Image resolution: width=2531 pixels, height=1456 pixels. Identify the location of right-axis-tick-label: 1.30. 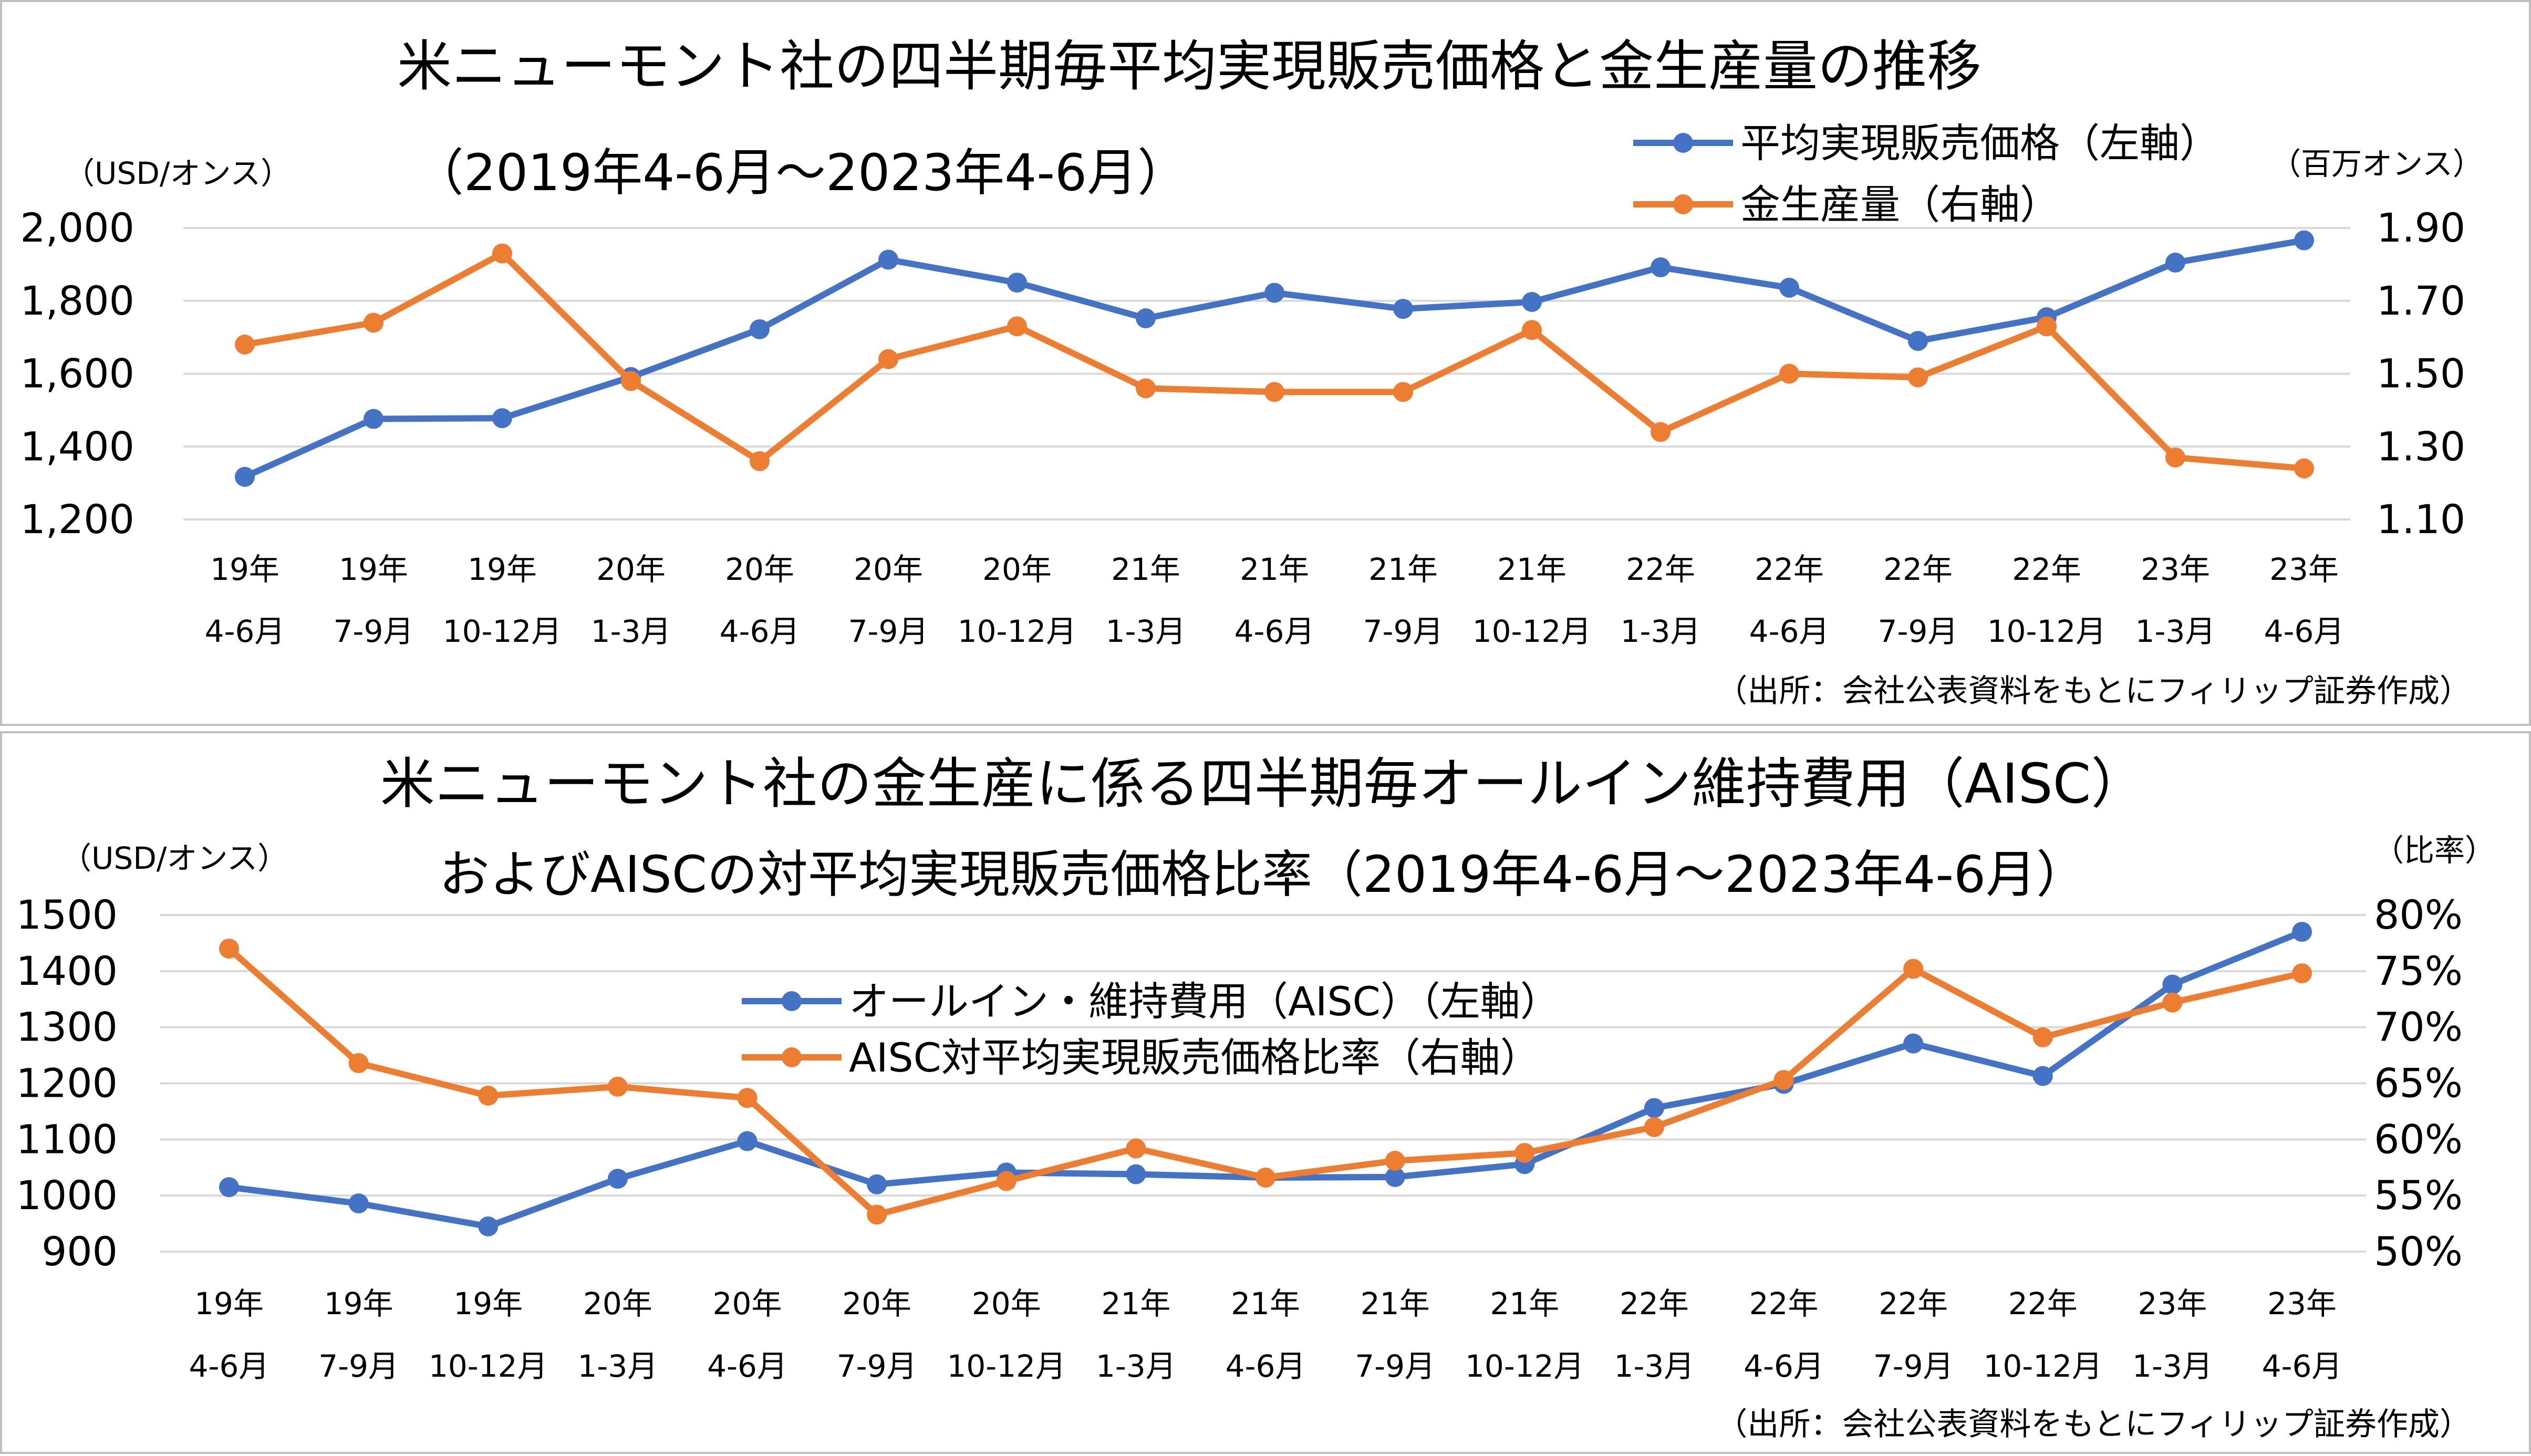
(2421, 446).